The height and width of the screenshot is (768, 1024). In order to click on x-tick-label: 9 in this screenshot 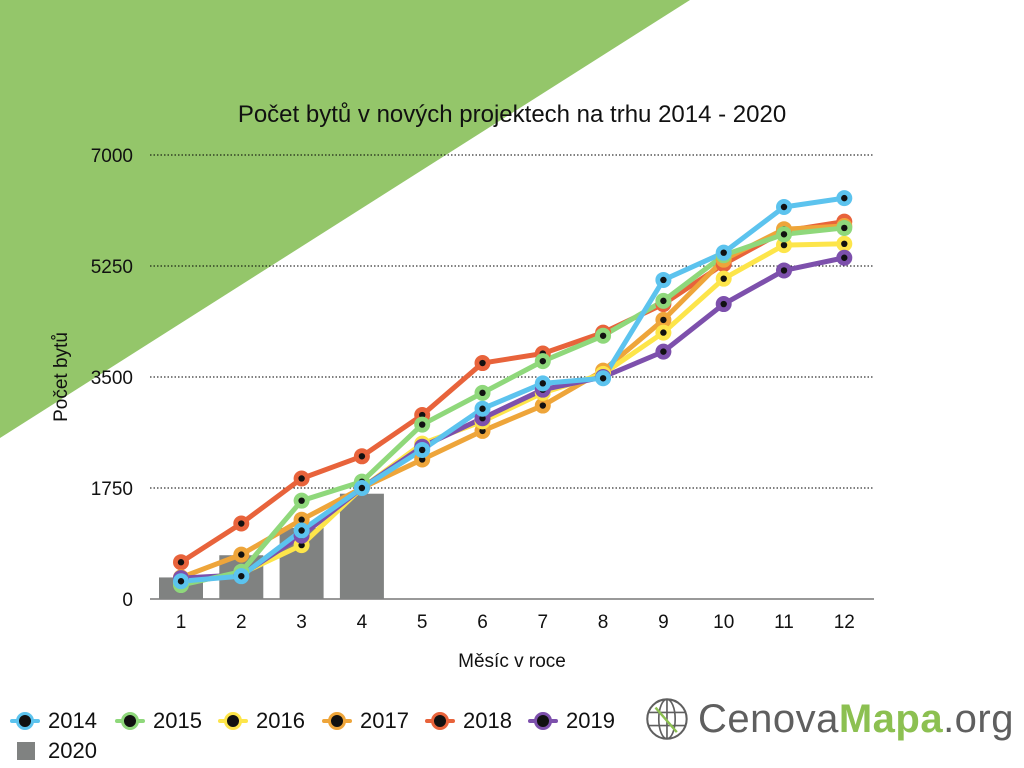, I will do `click(663, 622)`.